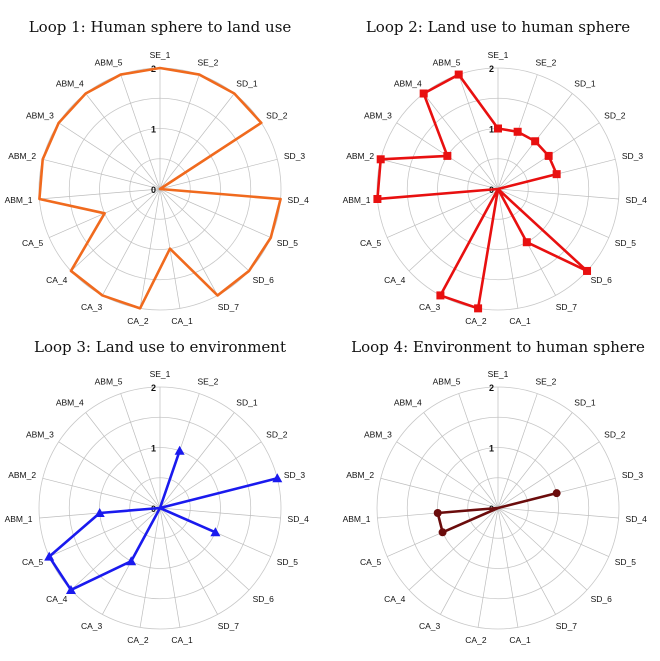 This screenshot has width=660, height=661. What do you see at coordinates (546, 62) in the screenshot?
I see `spoke-label-se_2: SE_2` at bounding box center [546, 62].